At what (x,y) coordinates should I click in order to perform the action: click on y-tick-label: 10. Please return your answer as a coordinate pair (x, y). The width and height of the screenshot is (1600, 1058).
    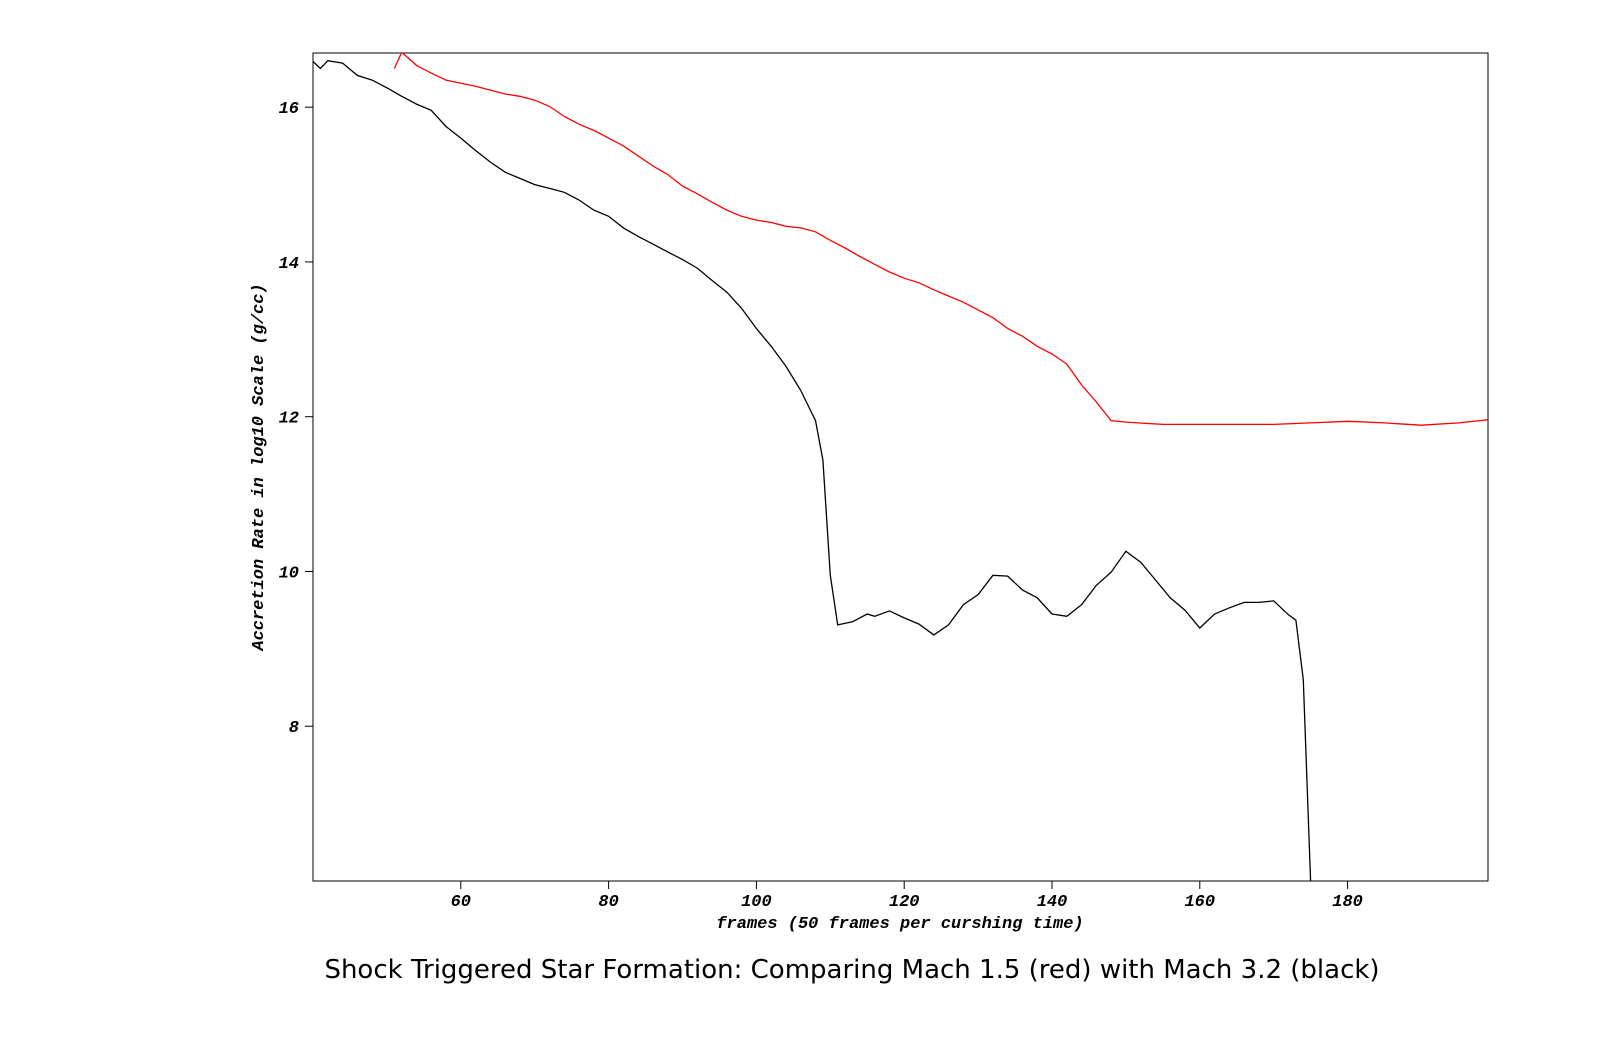
    Looking at the image, I should click on (289, 573).